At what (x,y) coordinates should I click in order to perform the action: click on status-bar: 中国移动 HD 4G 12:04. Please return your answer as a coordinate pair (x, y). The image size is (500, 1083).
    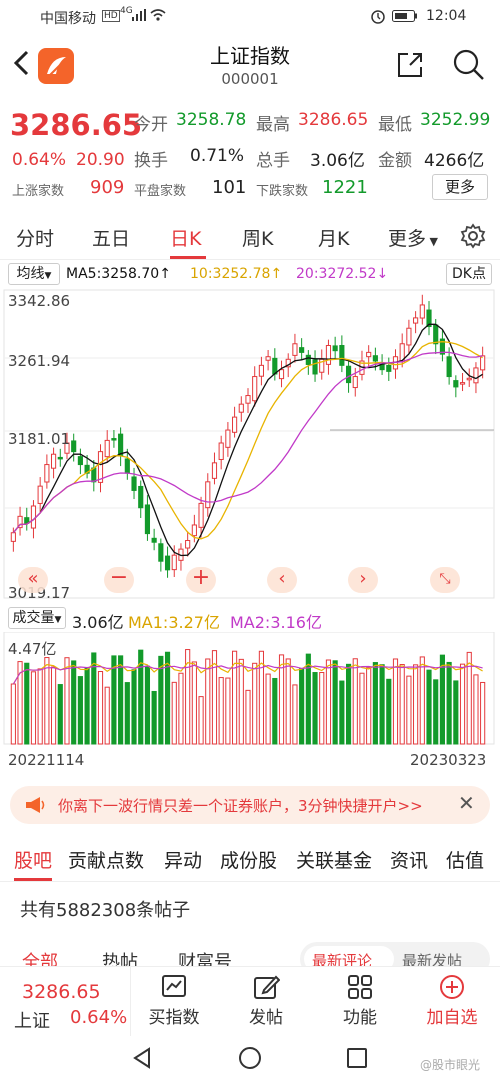
    Looking at the image, I should click on (250, 17).